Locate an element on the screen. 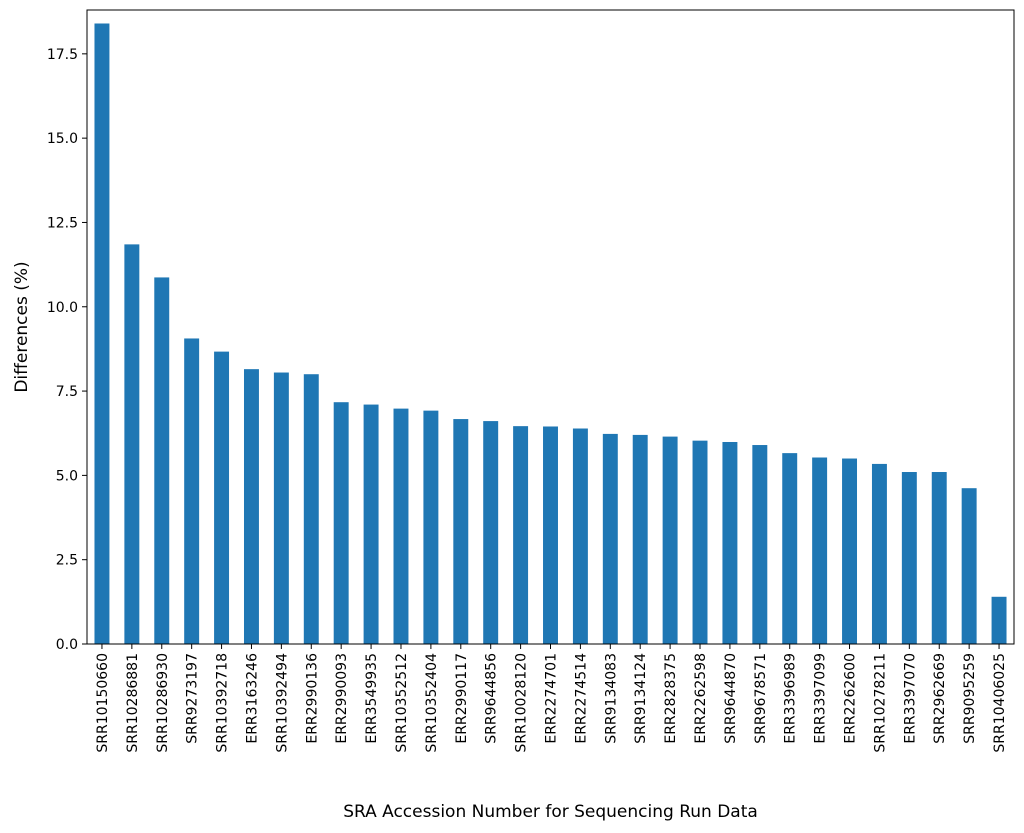 This screenshot has height=833, width=1024. x-tick-label: SRR10286881 is located at coordinates (133, 703).